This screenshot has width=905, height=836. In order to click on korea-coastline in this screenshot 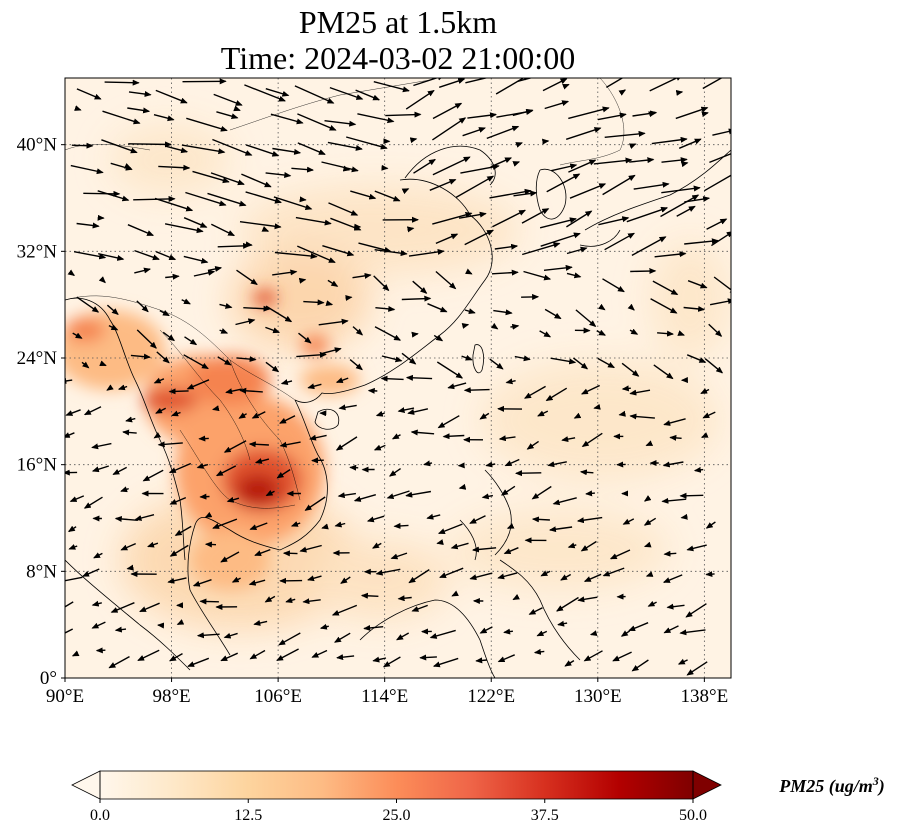, I will do `click(551, 194)`.